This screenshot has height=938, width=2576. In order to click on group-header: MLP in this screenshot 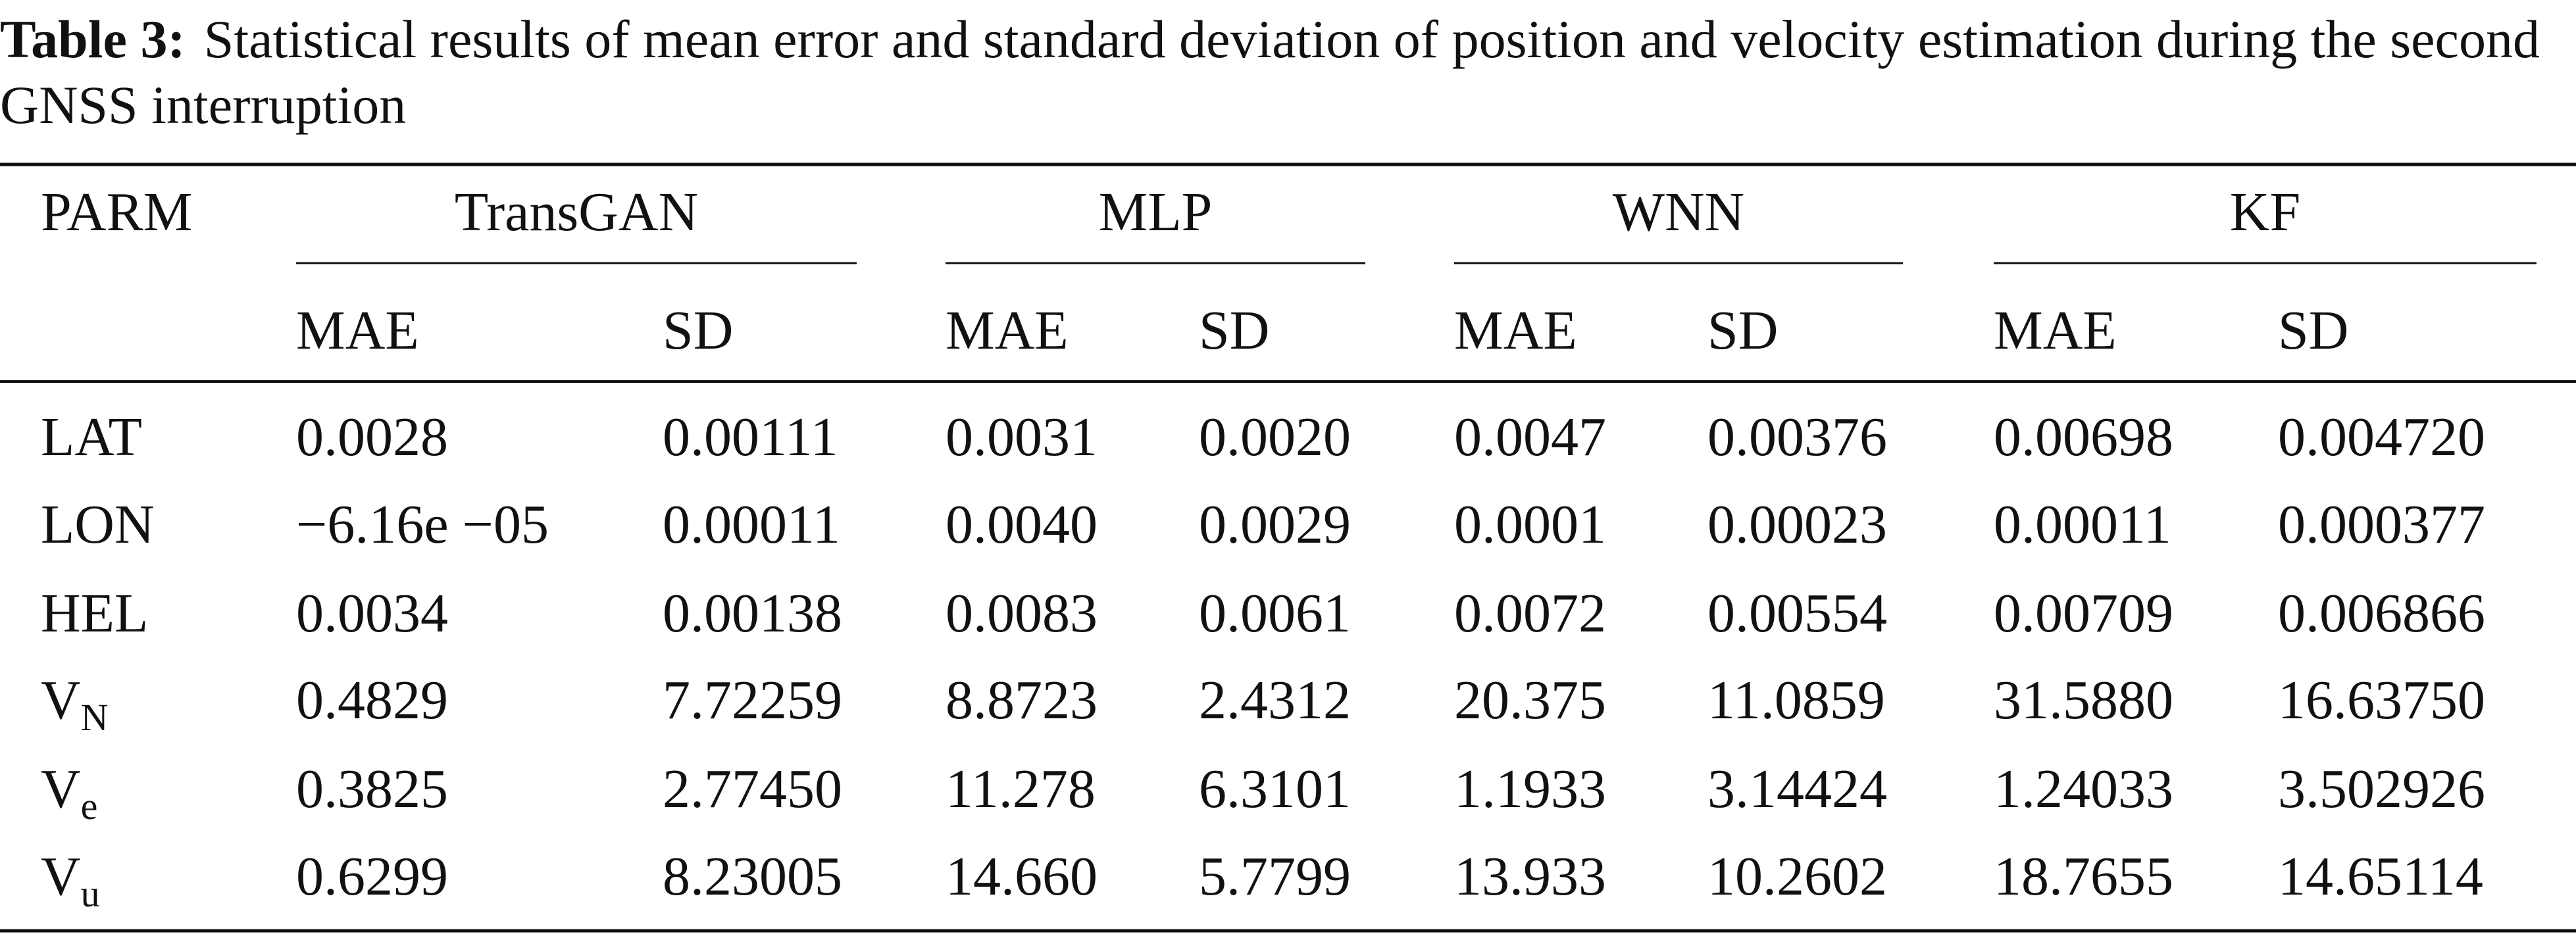, I will do `click(1156, 212)`.